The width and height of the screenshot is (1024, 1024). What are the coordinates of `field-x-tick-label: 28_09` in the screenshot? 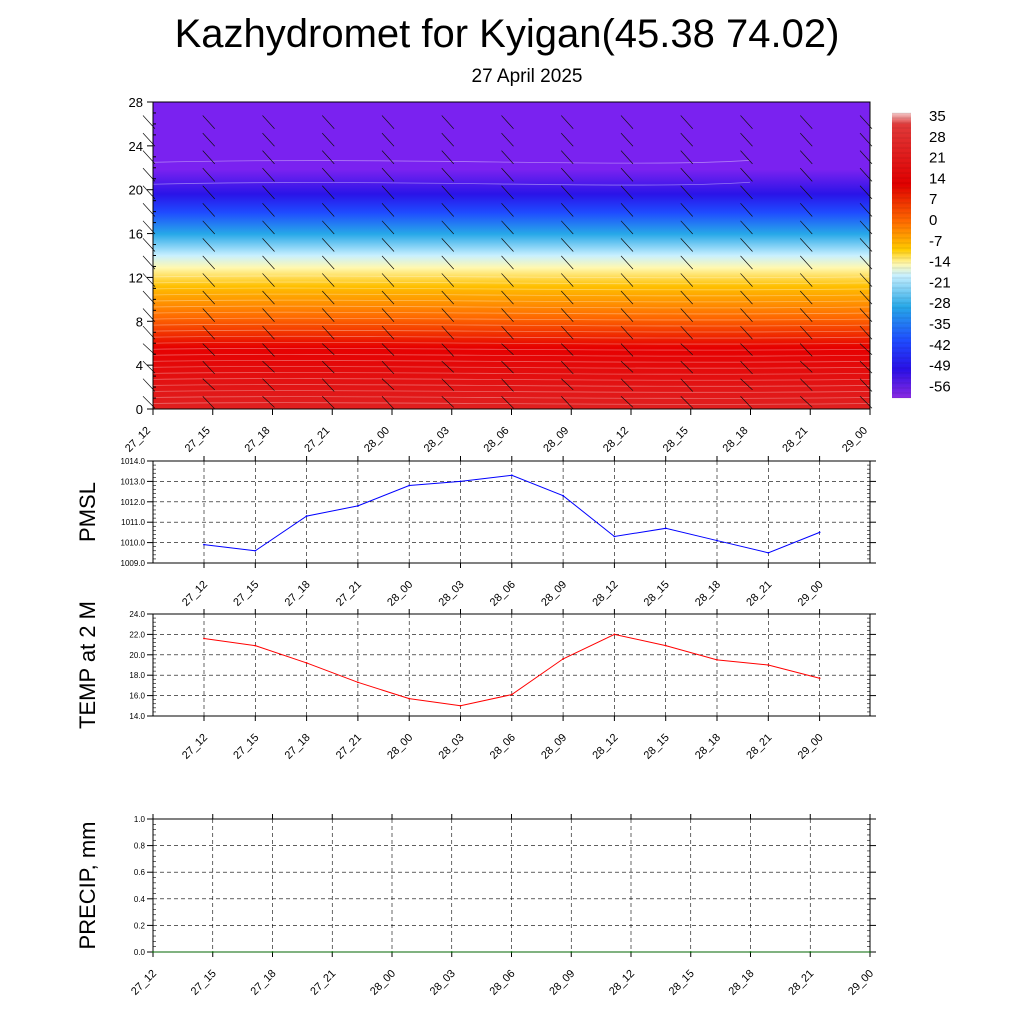 It's located at (556, 440).